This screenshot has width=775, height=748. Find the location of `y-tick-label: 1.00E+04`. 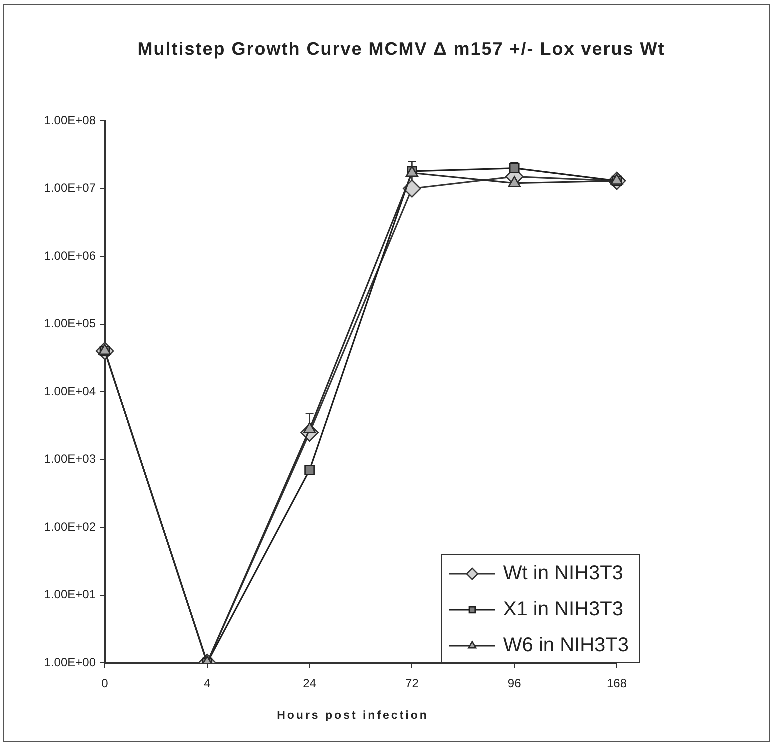

y-tick-label: 1.00E+04 is located at coordinates (70, 391).